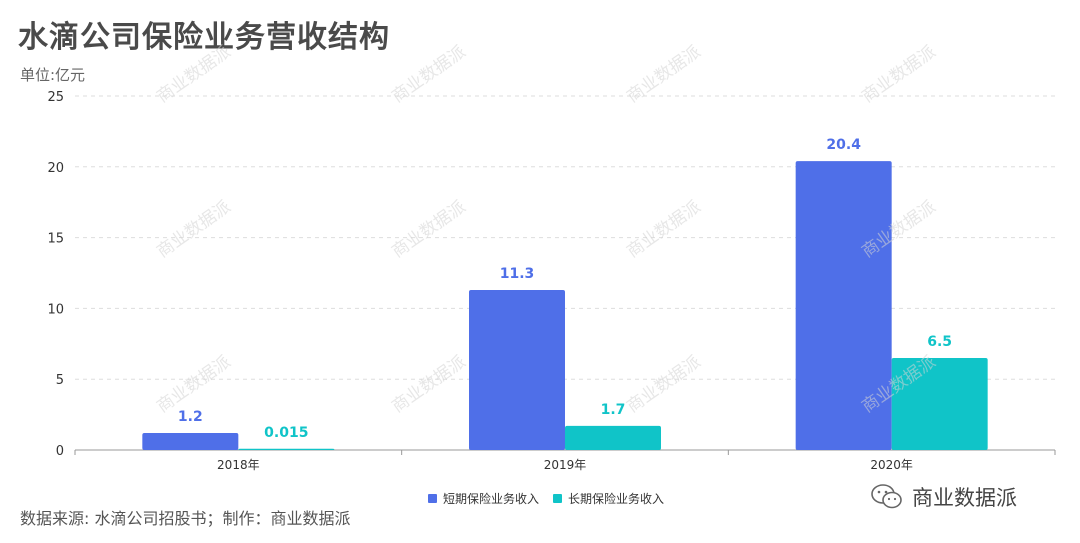 The image size is (1080, 543). I want to click on x-tick-label: 2019年, so click(565, 465).